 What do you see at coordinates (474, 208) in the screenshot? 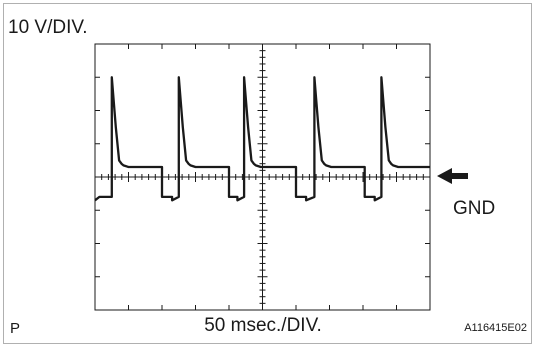
I see `gnd-label: GND` at bounding box center [474, 208].